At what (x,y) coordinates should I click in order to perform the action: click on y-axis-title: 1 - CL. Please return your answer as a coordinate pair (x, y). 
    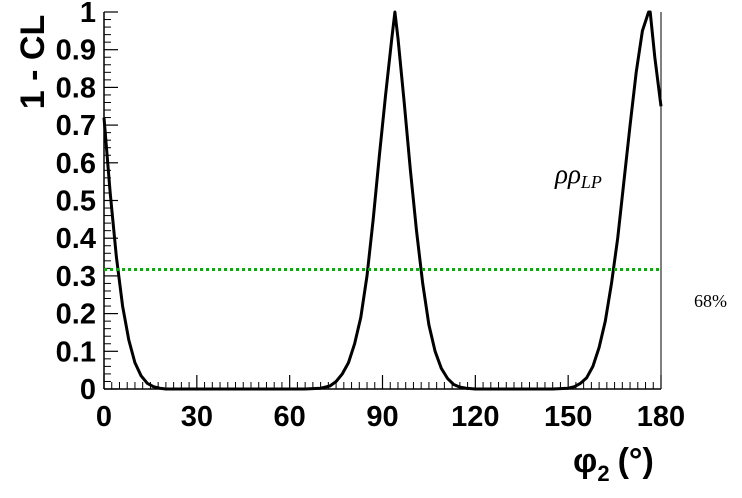
    Looking at the image, I should click on (33, 62).